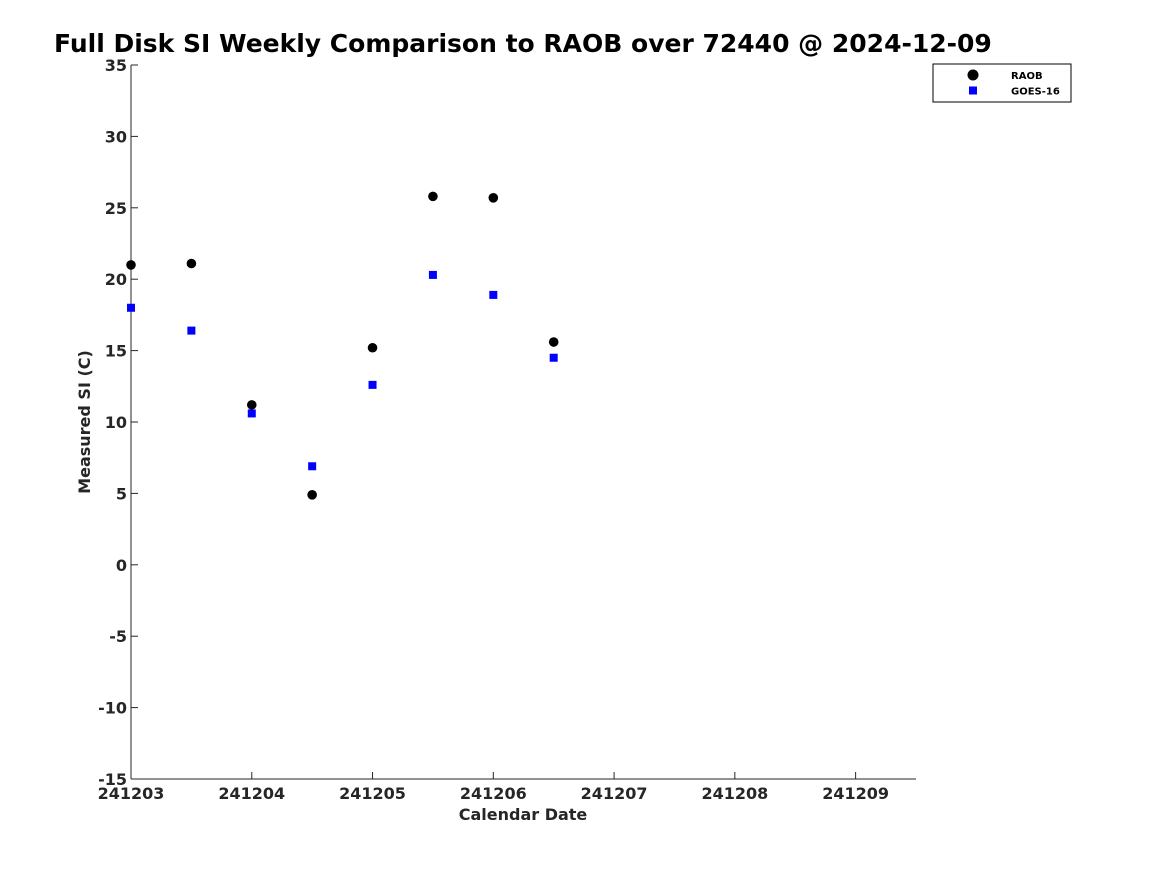  Describe the element at coordinates (855, 793) in the screenshot. I see `x-tick-label: 241209` at that location.